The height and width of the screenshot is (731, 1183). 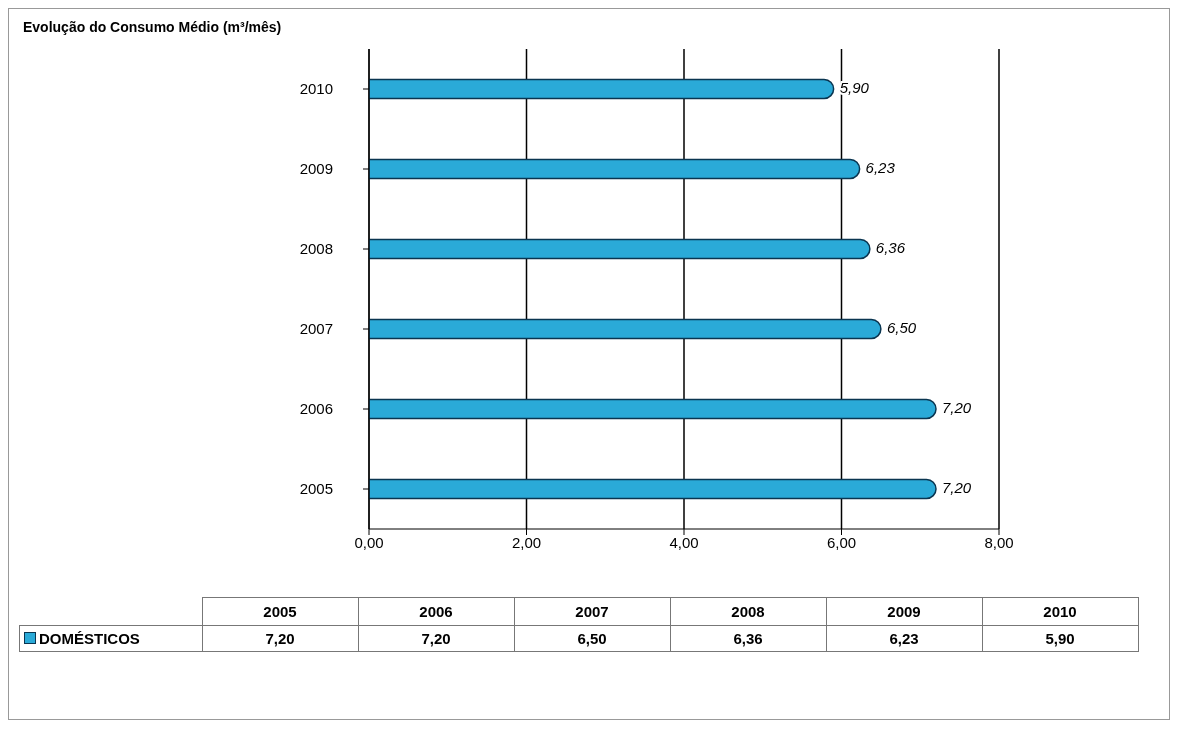 What do you see at coordinates (316, 409) in the screenshot?
I see `y-tick-label: 2006` at bounding box center [316, 409].